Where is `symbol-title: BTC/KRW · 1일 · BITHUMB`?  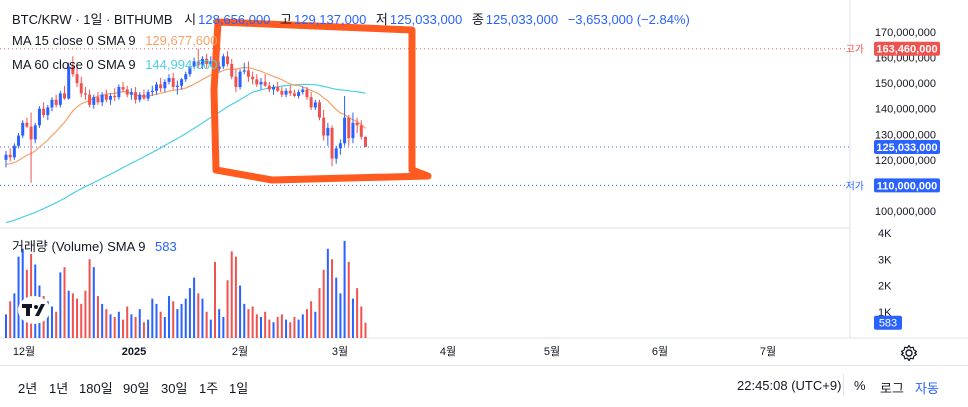
symbol-title: BTC/KRW · 1일 · BITHUMB is located at coordinates (92, 19).